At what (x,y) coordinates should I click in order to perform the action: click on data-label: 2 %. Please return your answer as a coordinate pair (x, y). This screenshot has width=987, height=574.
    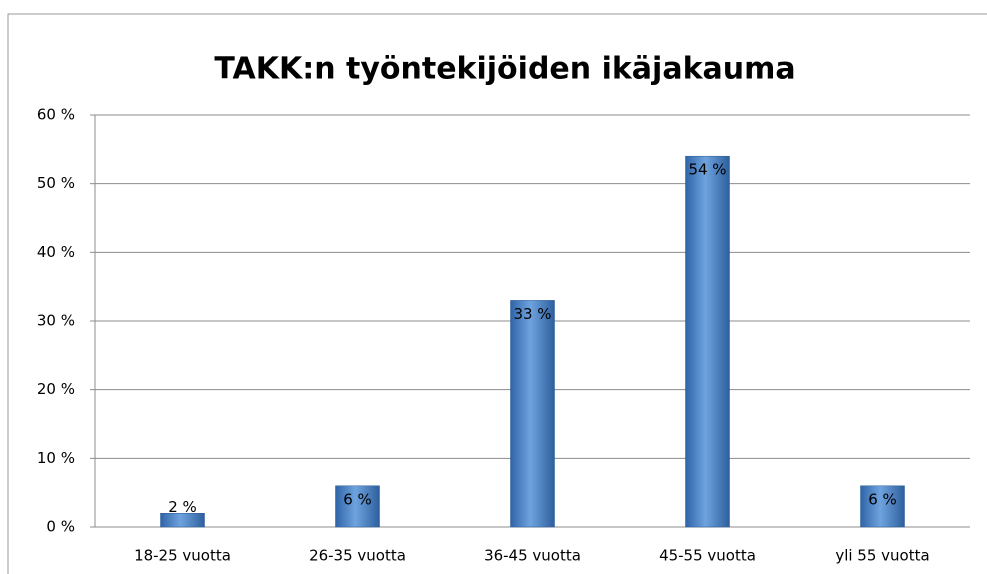
    Looking at the image, I should click on (182, 507).